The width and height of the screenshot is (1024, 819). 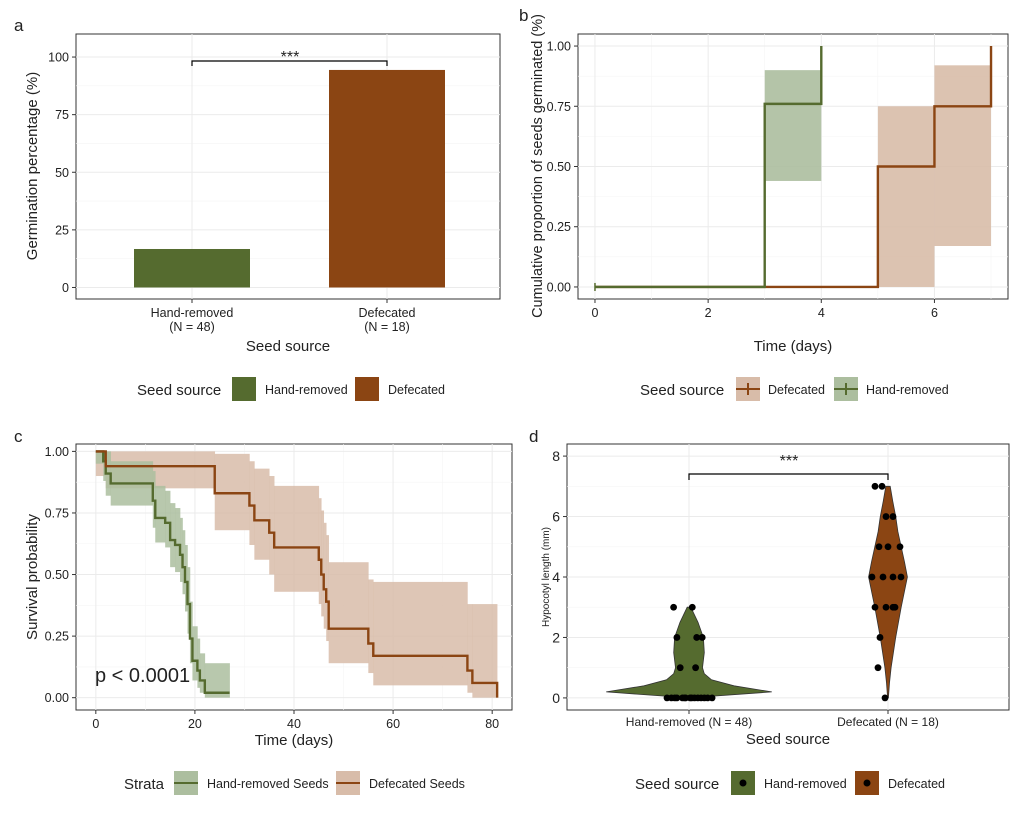 I want to click on panel-b-legend-title: Seed source, so click(x=682, y=390).